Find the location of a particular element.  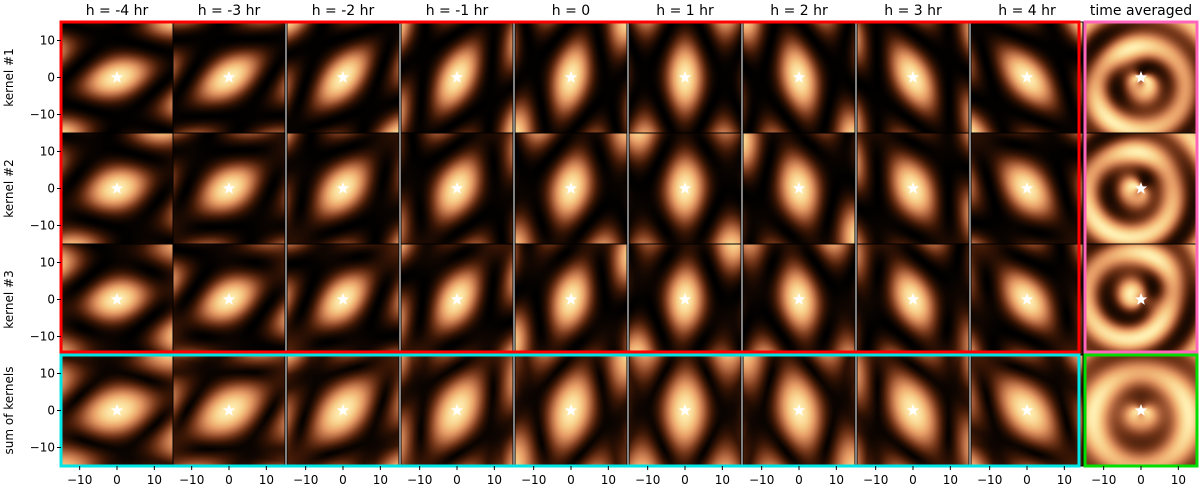

panel-r2-c2 is located at coordinates (229, 188).